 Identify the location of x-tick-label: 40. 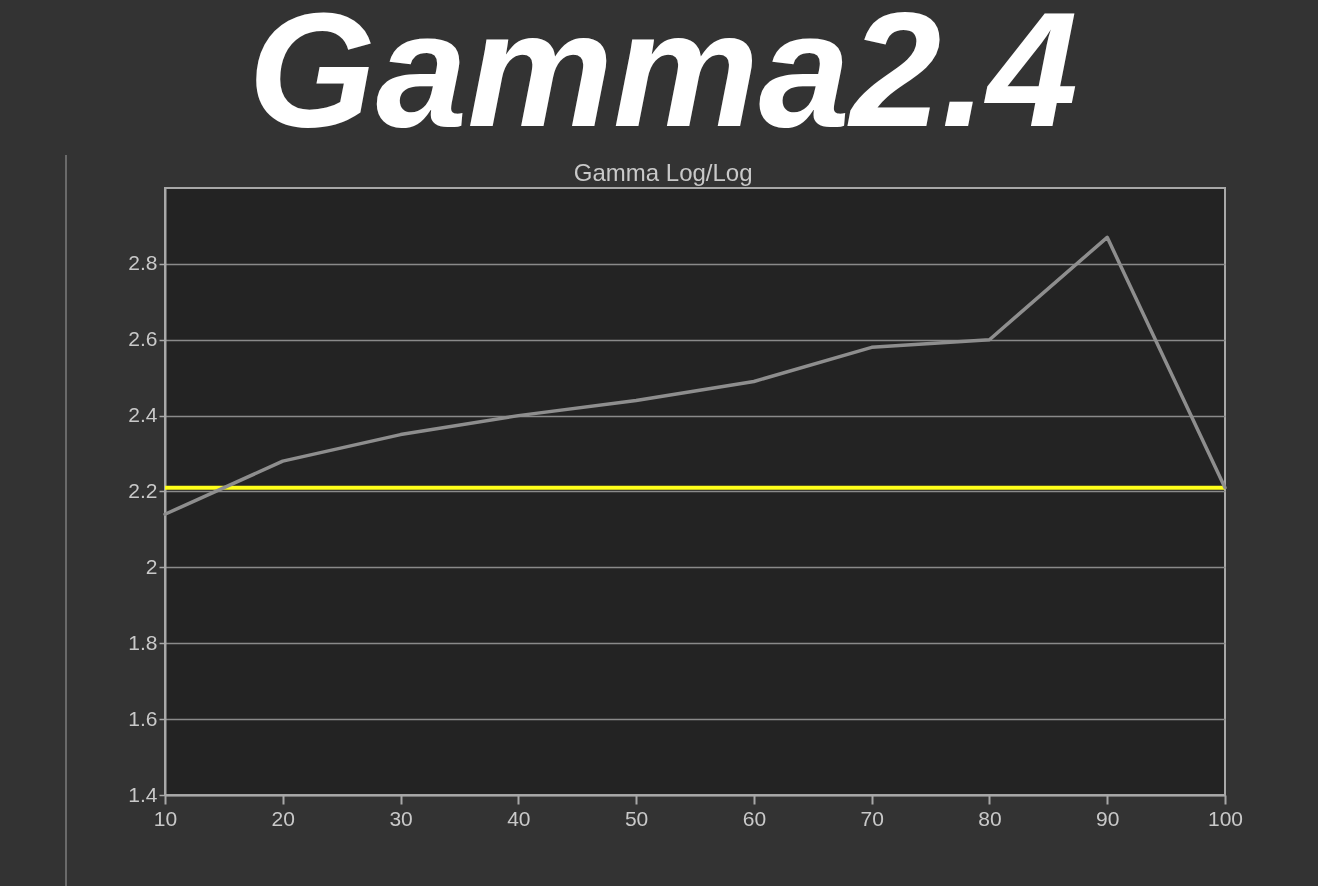
(519, 818).